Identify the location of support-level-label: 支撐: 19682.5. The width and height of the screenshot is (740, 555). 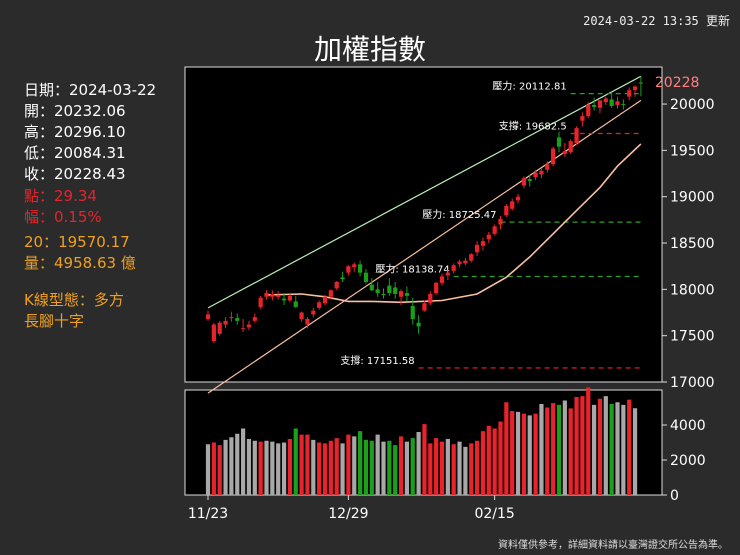
(533, 125).